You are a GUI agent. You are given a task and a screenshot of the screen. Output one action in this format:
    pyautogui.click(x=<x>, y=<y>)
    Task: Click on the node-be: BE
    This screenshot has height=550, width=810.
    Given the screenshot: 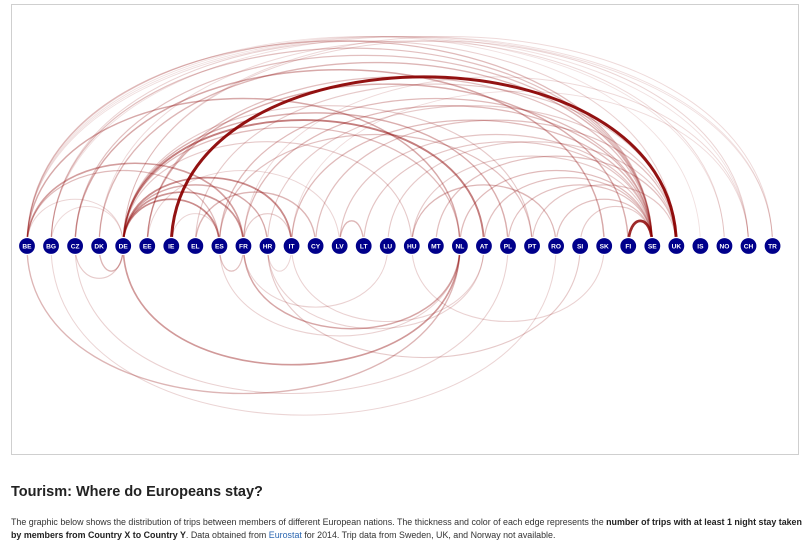 What is the action you would take?
    pyautogui.click(x=27, y=246)
    